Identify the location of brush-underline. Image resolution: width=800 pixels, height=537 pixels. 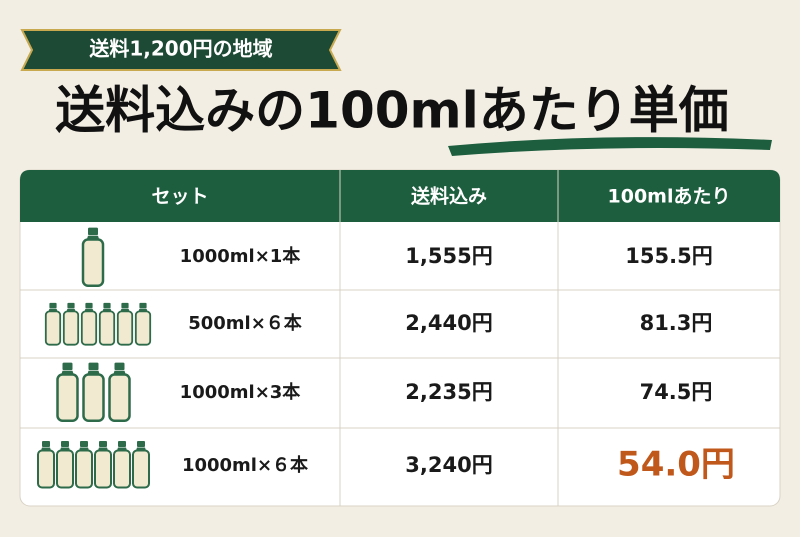
(610, 146).